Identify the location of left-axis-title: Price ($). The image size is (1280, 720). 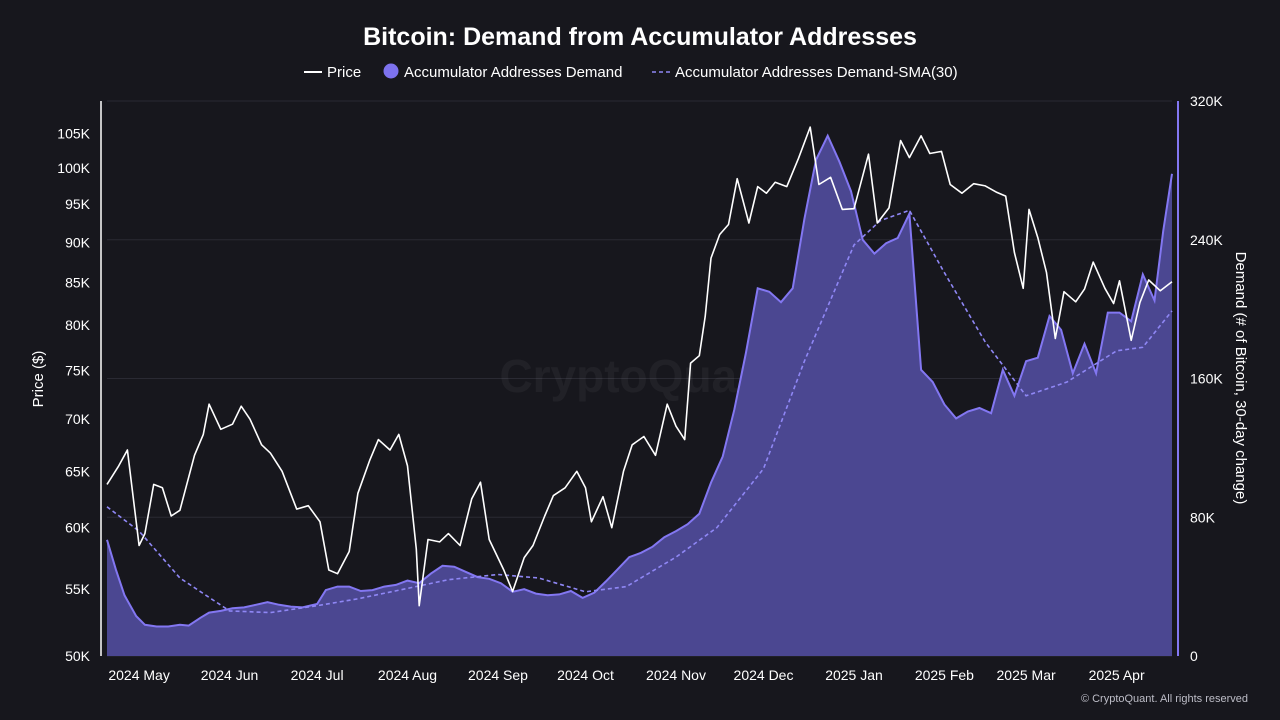
(38, 379).